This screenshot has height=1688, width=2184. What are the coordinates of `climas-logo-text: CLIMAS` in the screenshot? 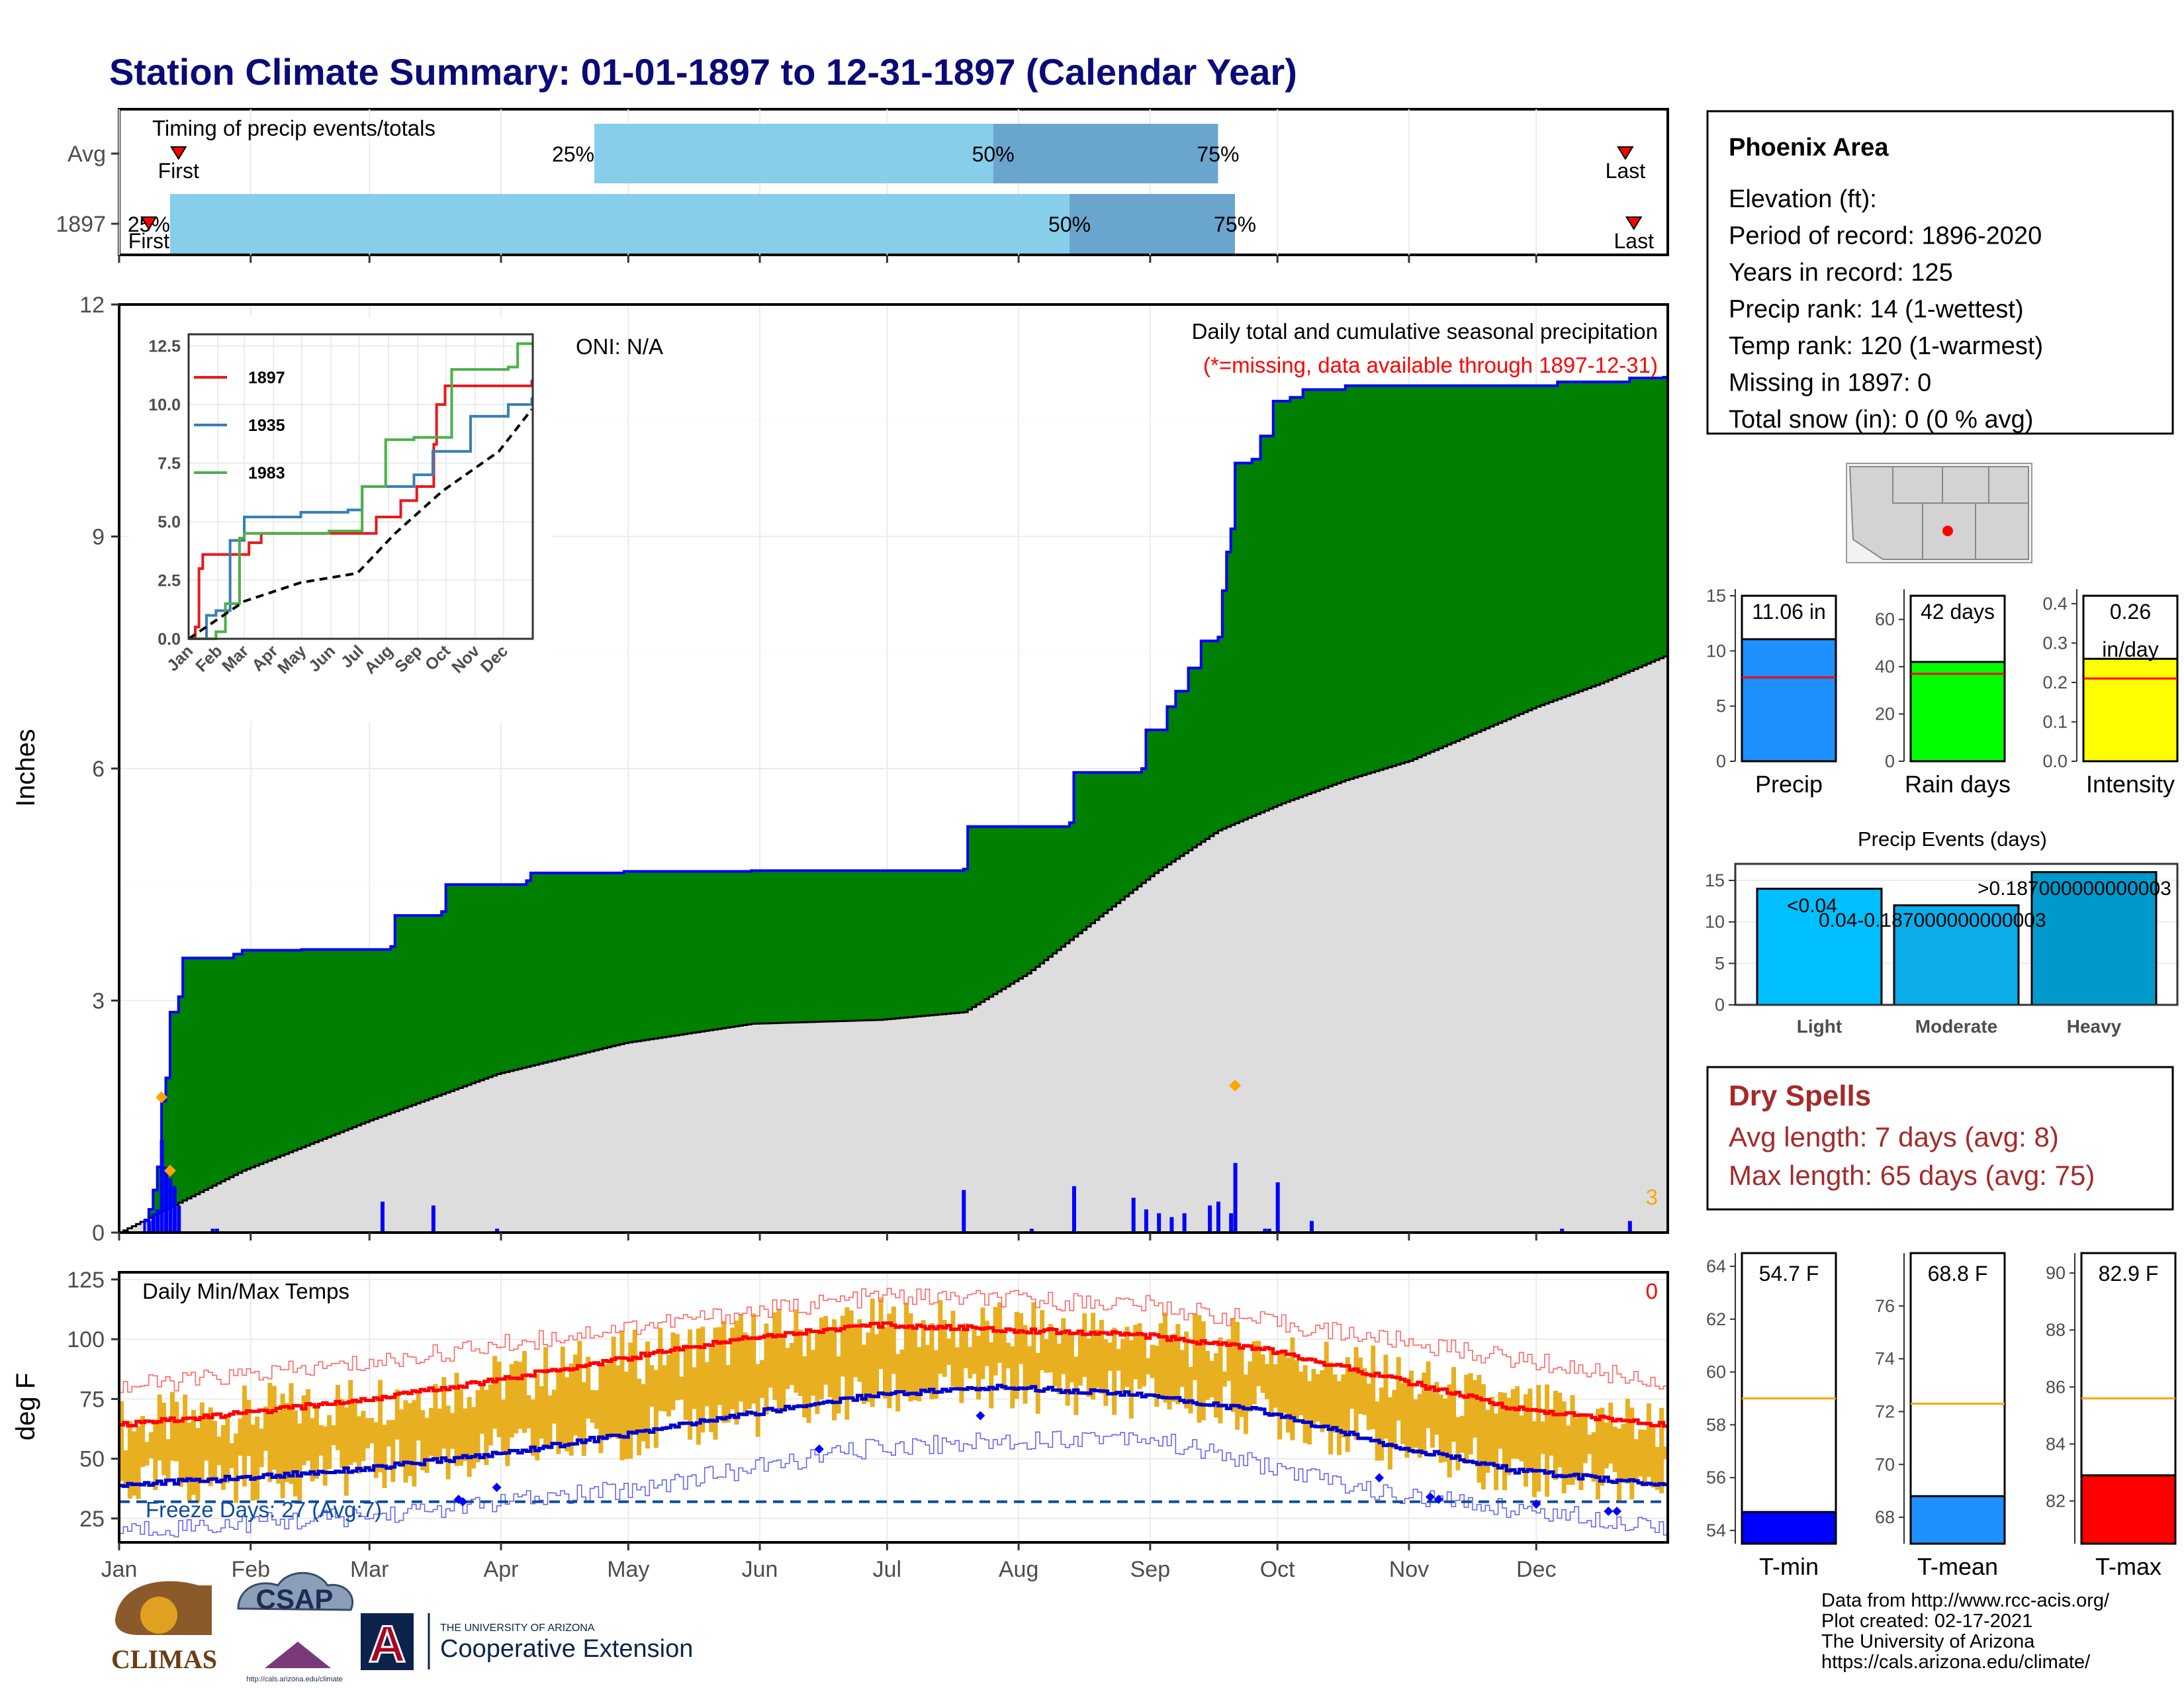 It's located at (164, 1659).